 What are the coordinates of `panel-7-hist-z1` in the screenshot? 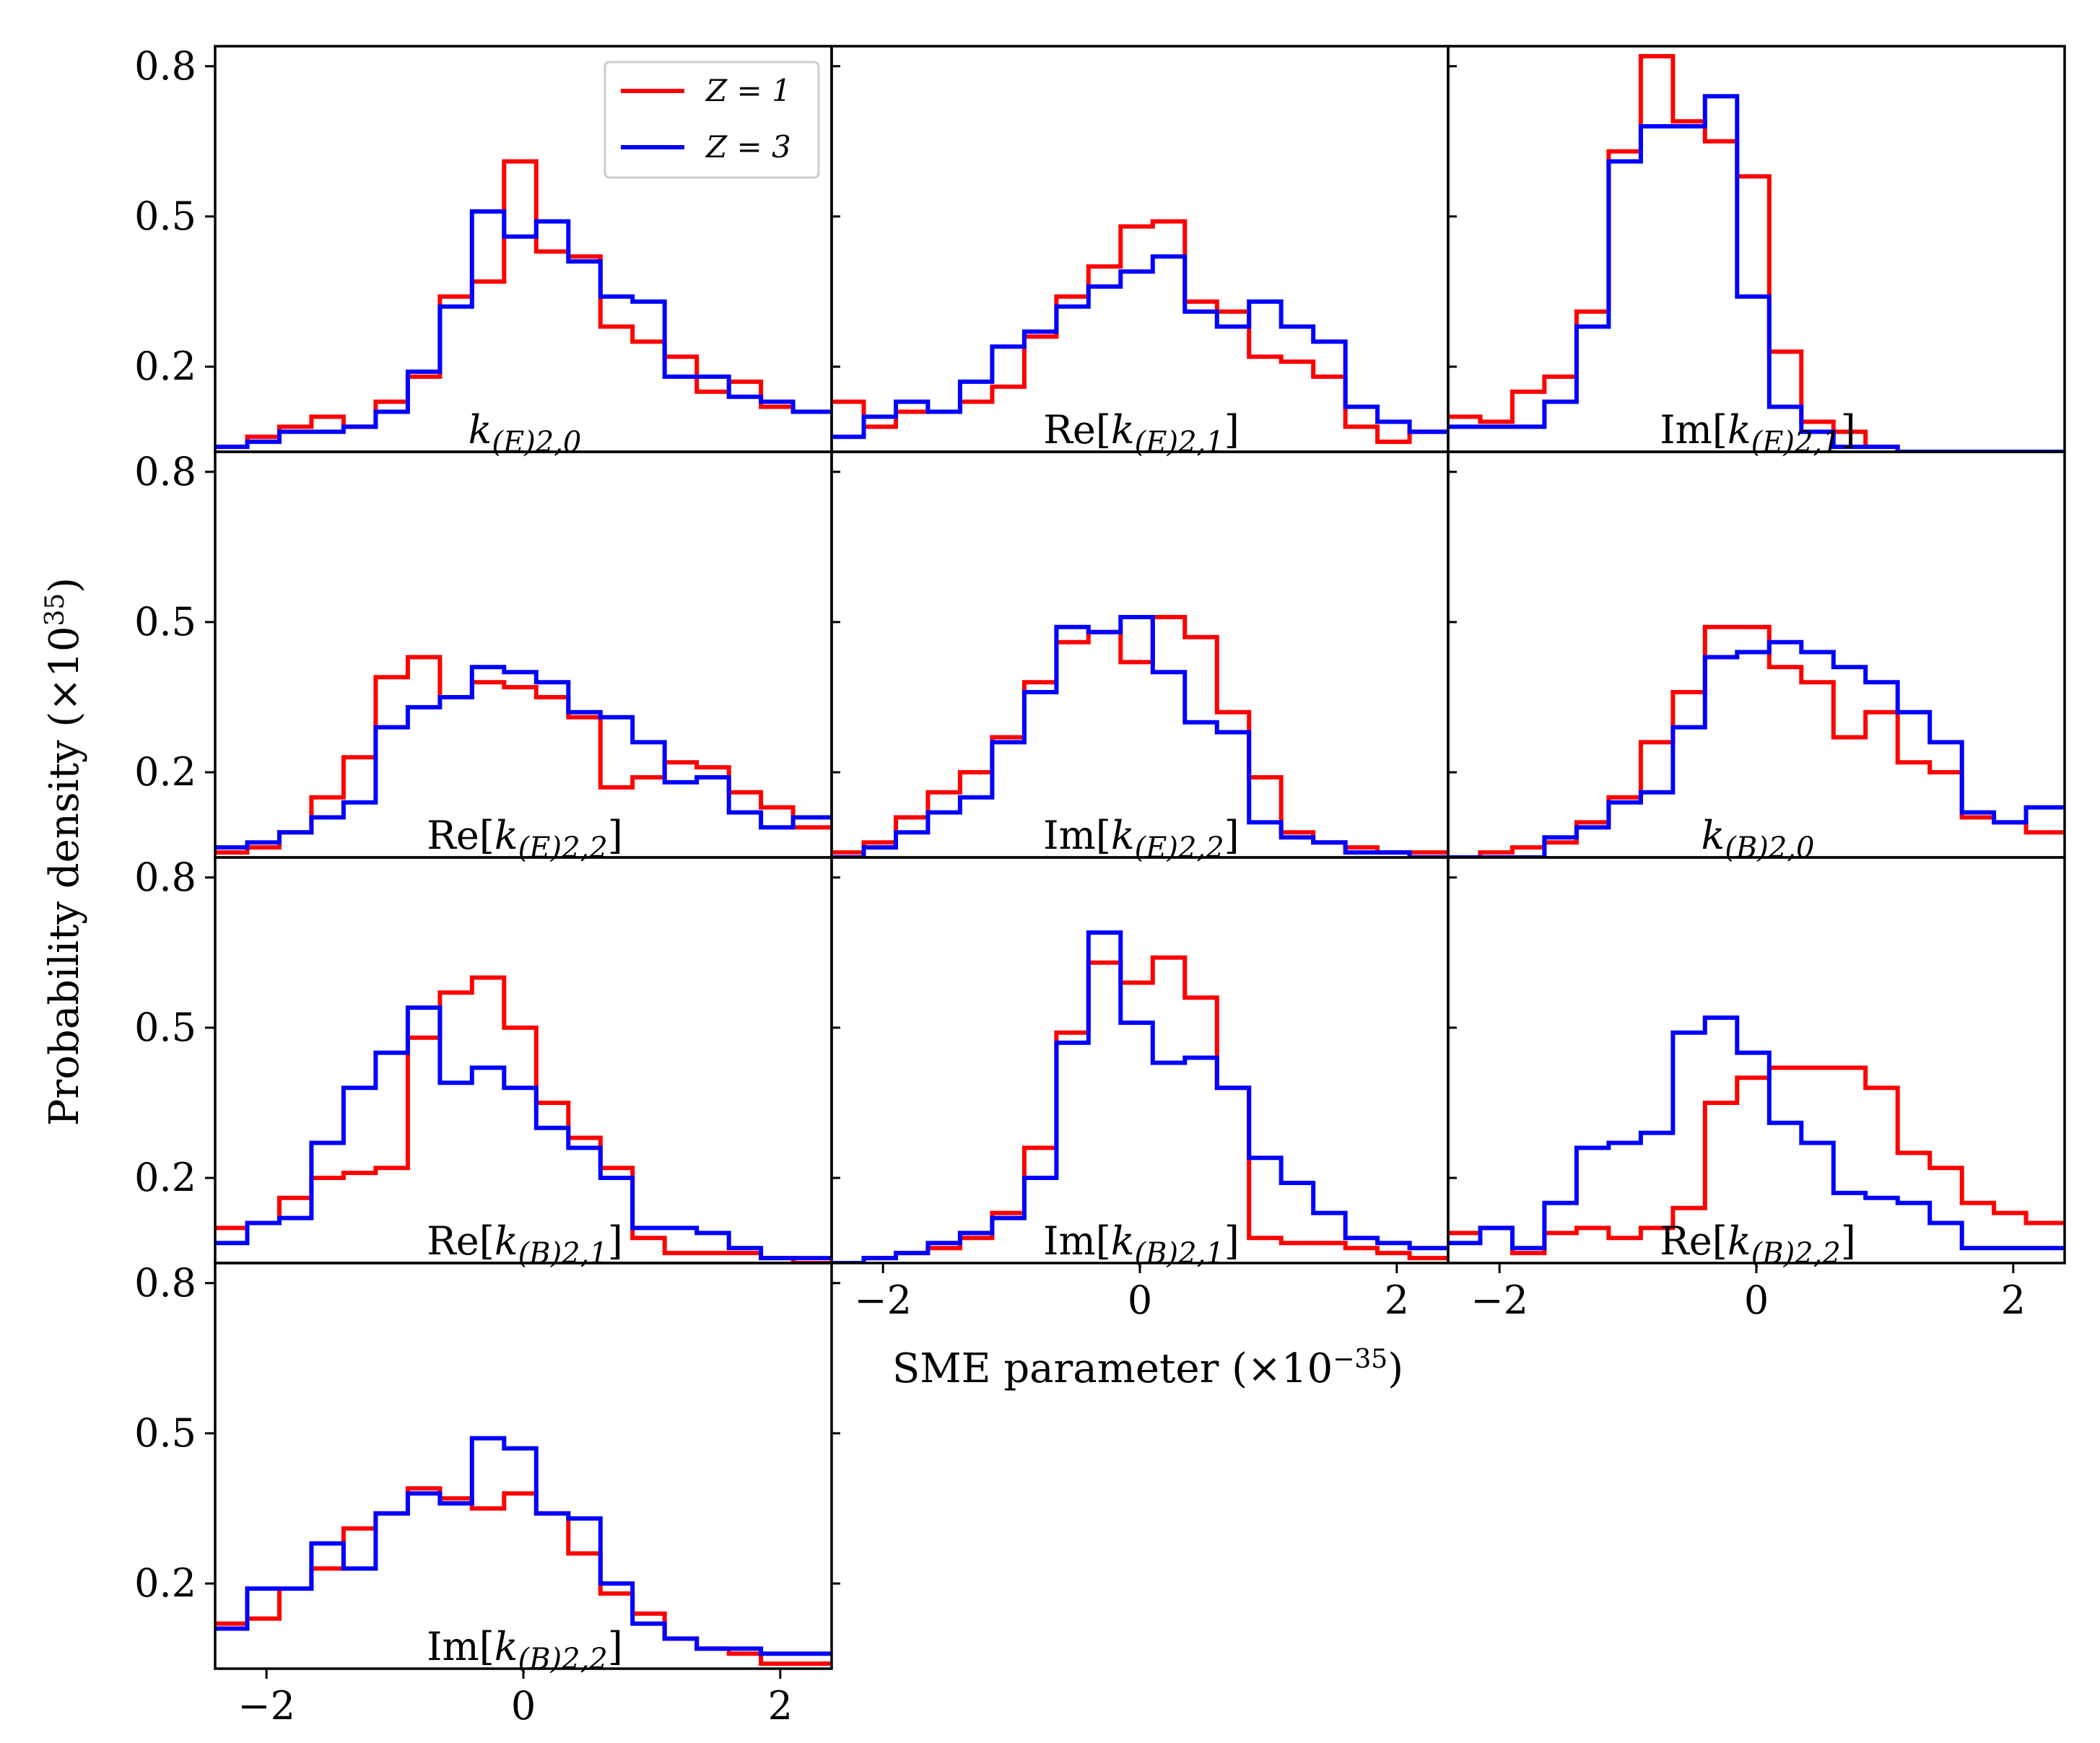 It's located at (523, 1119).